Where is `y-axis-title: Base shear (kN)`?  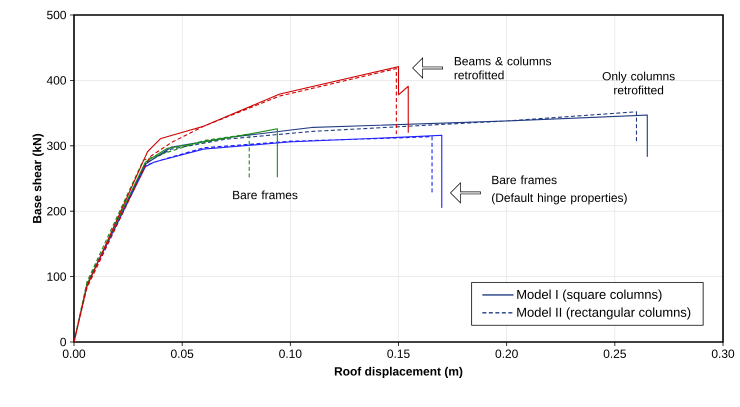 y-axis-title: Base shear (kN) is located at coordinates (38, 178).